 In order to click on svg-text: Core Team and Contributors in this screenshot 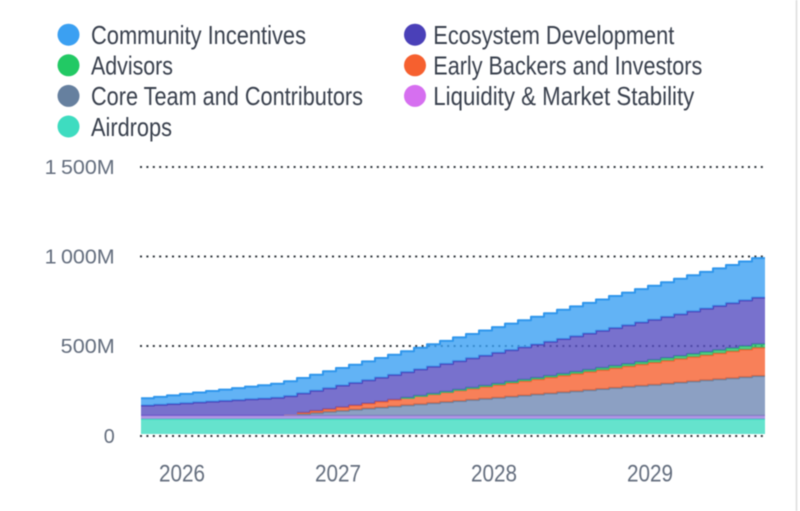, I will do `click(227, 96)`.